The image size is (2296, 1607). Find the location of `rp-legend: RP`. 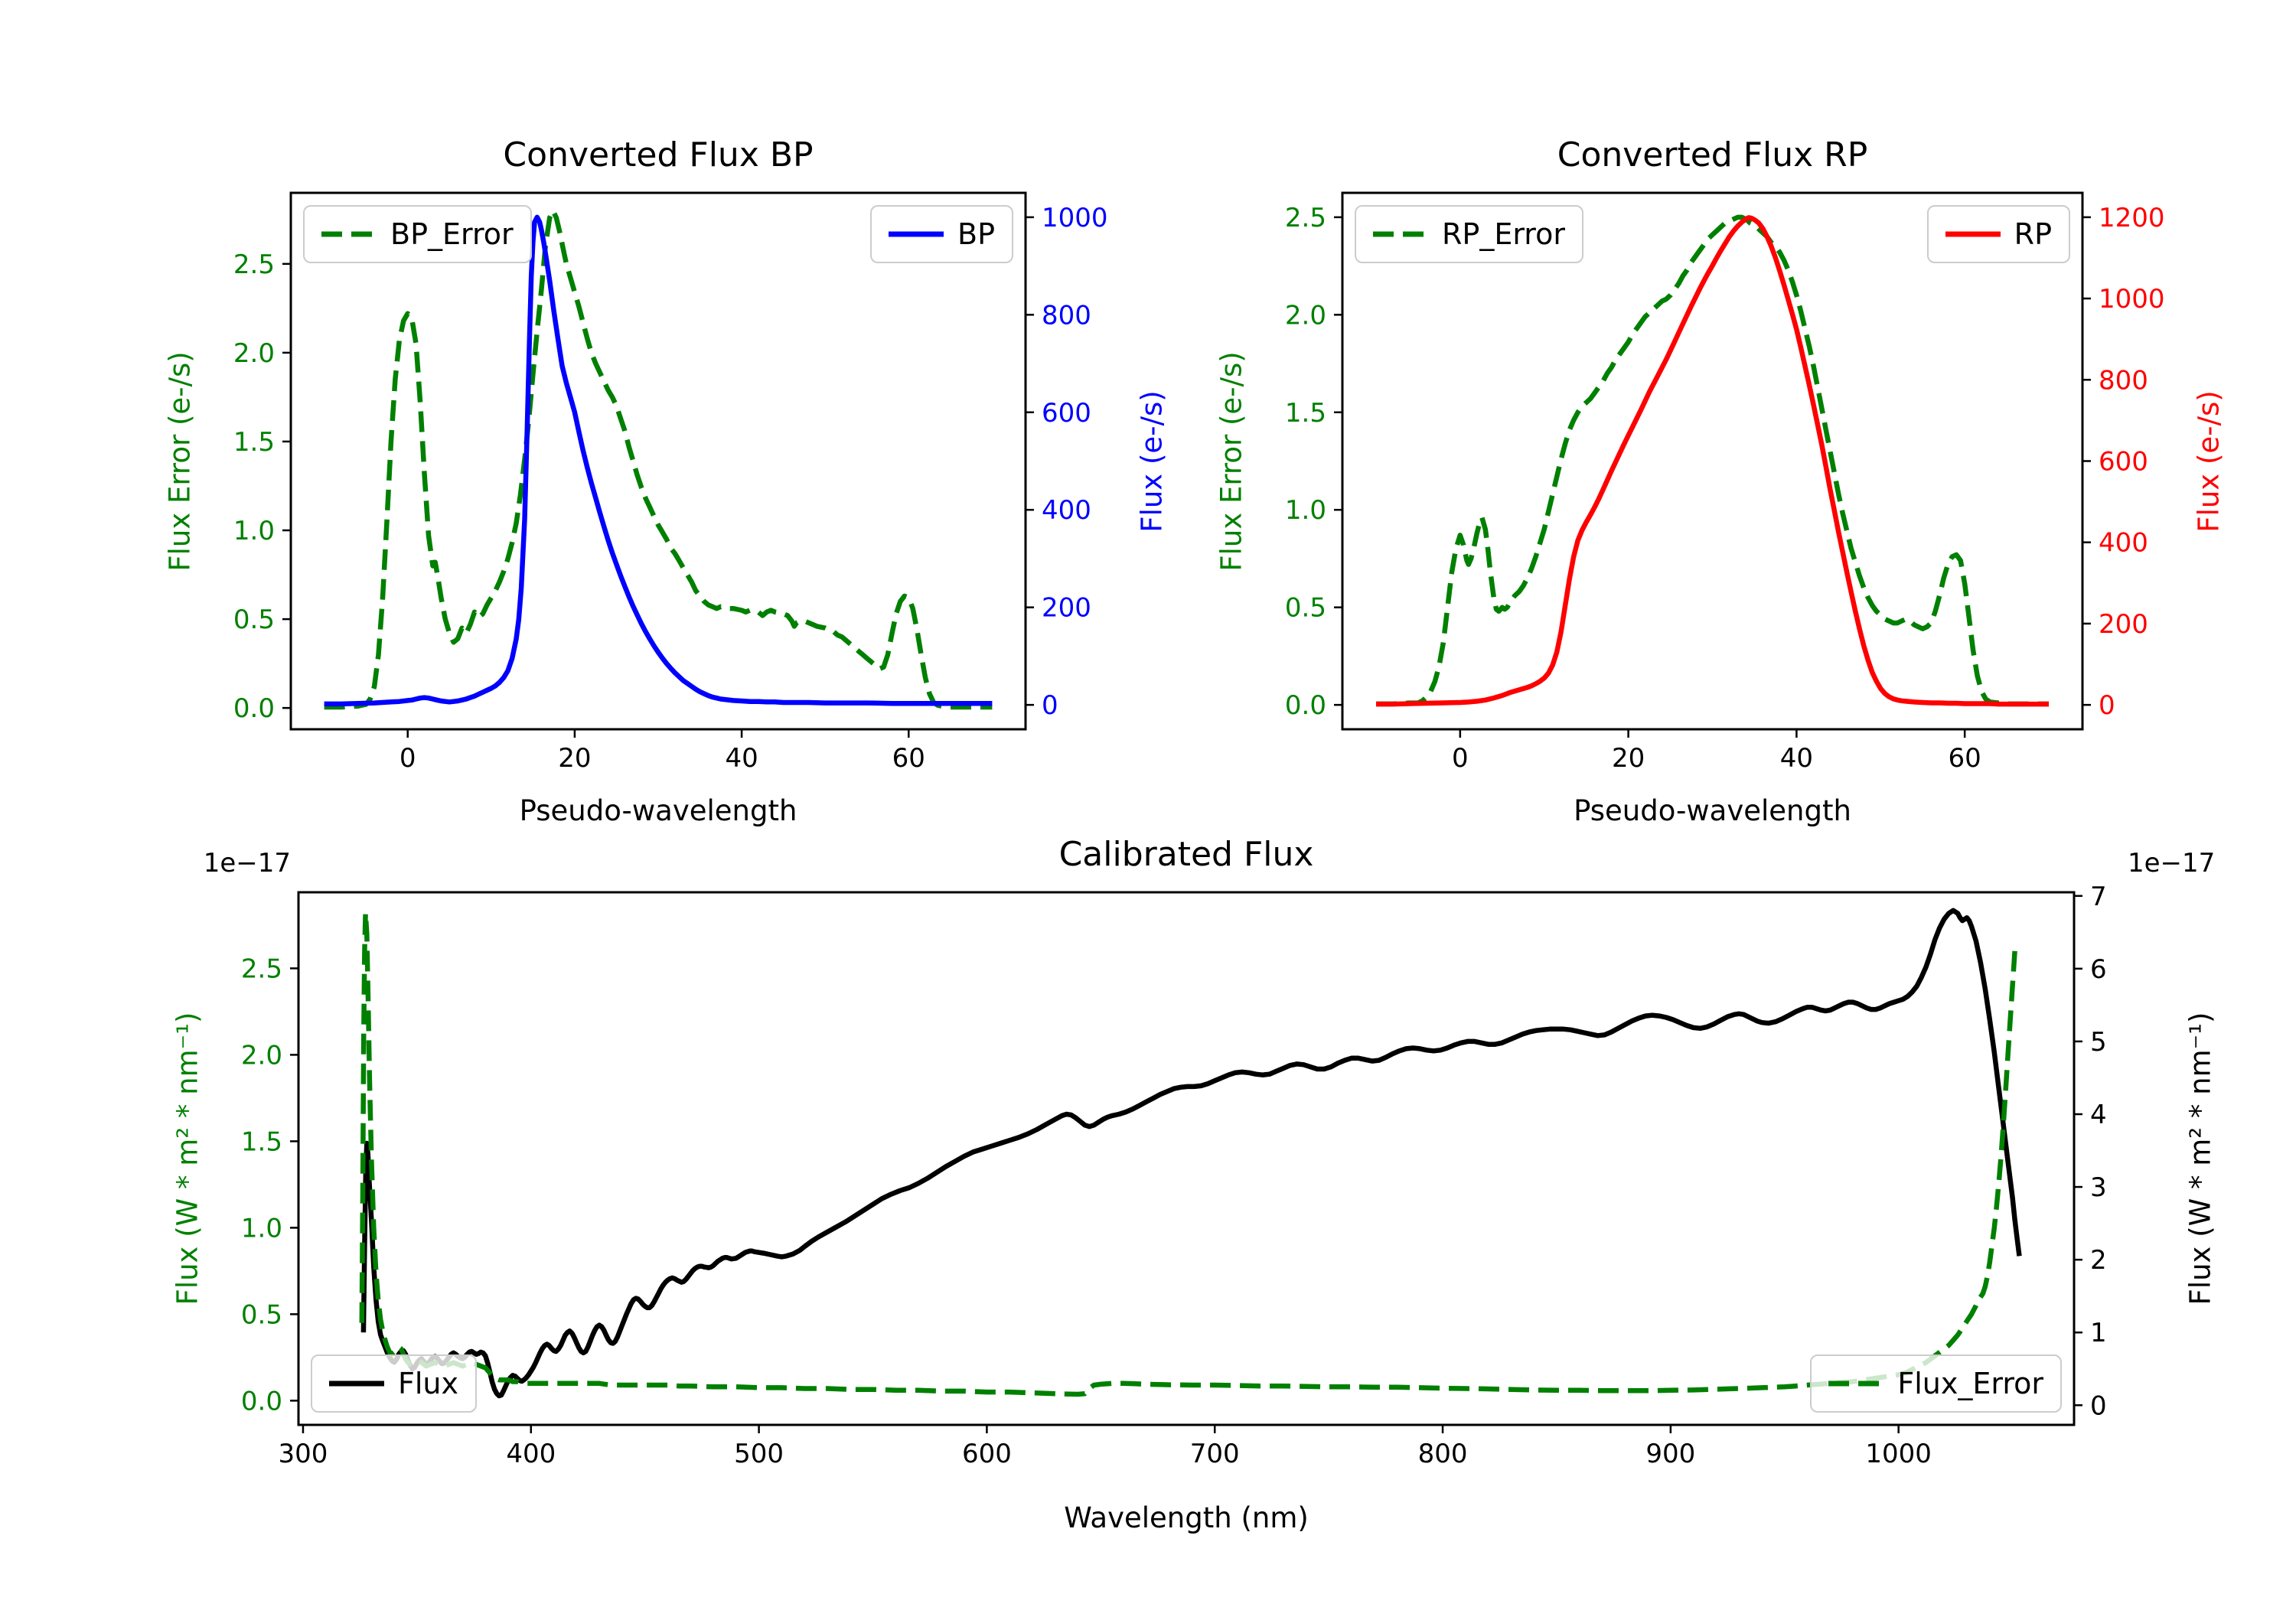

rp-legend: RP is located at coordinates (1998, 234).